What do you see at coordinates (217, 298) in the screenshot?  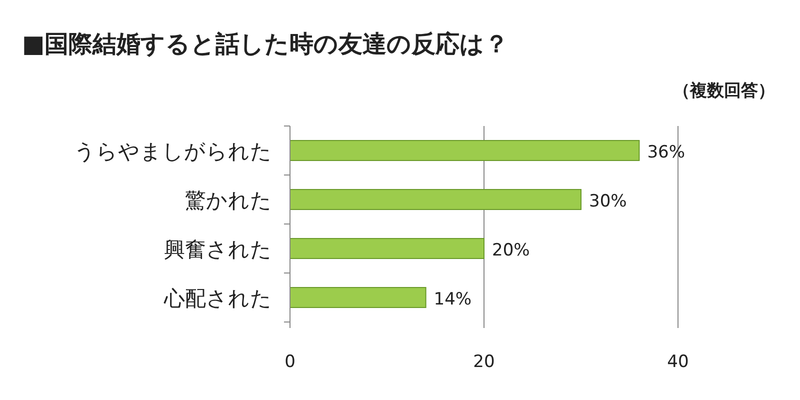 I see `y-tick-label: 心配された` at bounding box center [217, 298].